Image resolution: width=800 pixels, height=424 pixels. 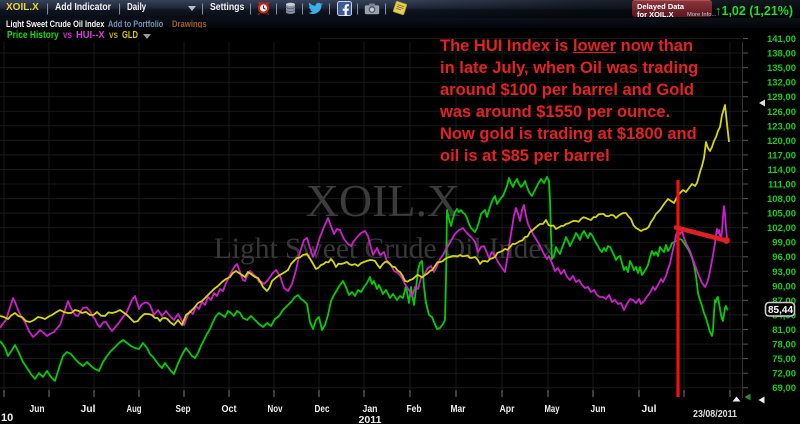 I want to click on svg-text: Apr, so click(x=507, y=409).